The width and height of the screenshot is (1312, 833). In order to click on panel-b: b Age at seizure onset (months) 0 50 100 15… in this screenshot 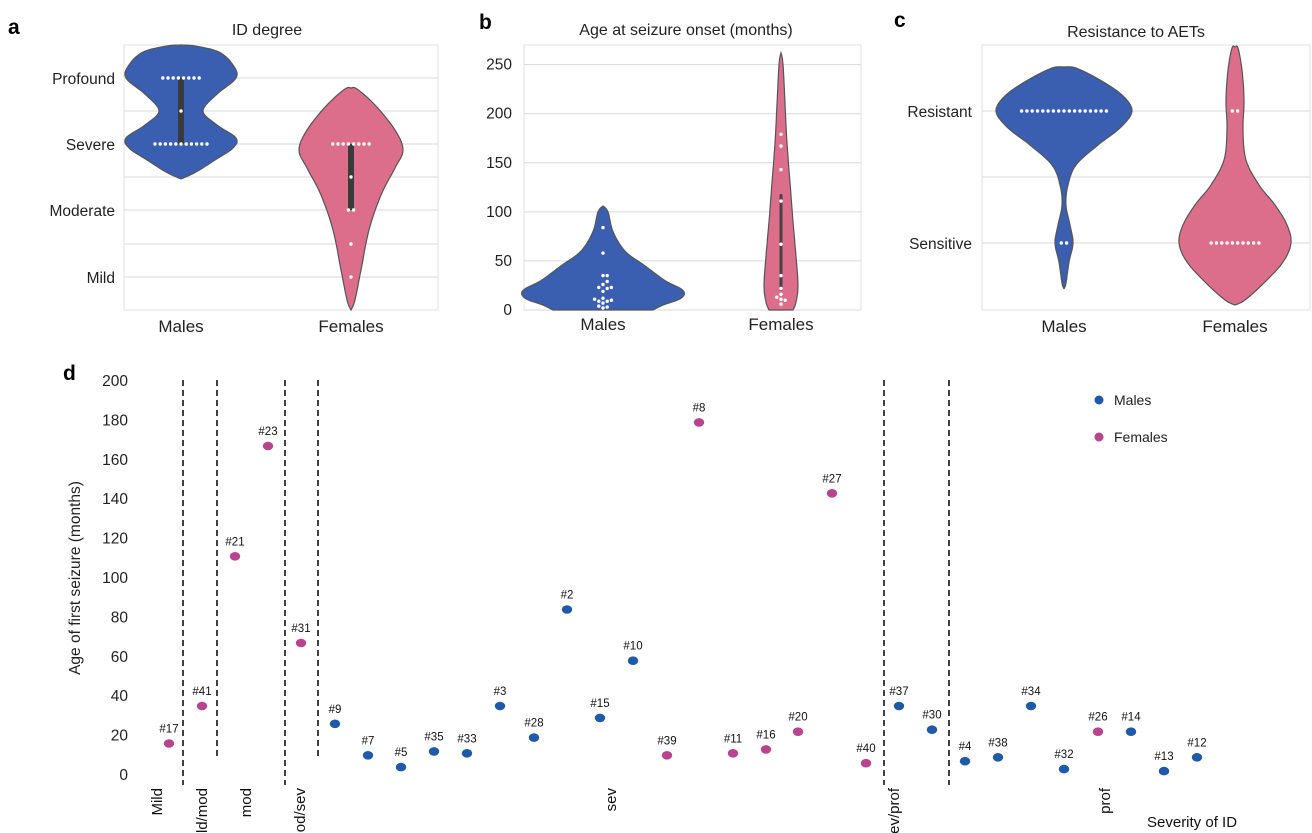, I will do `click(670, 172)`.